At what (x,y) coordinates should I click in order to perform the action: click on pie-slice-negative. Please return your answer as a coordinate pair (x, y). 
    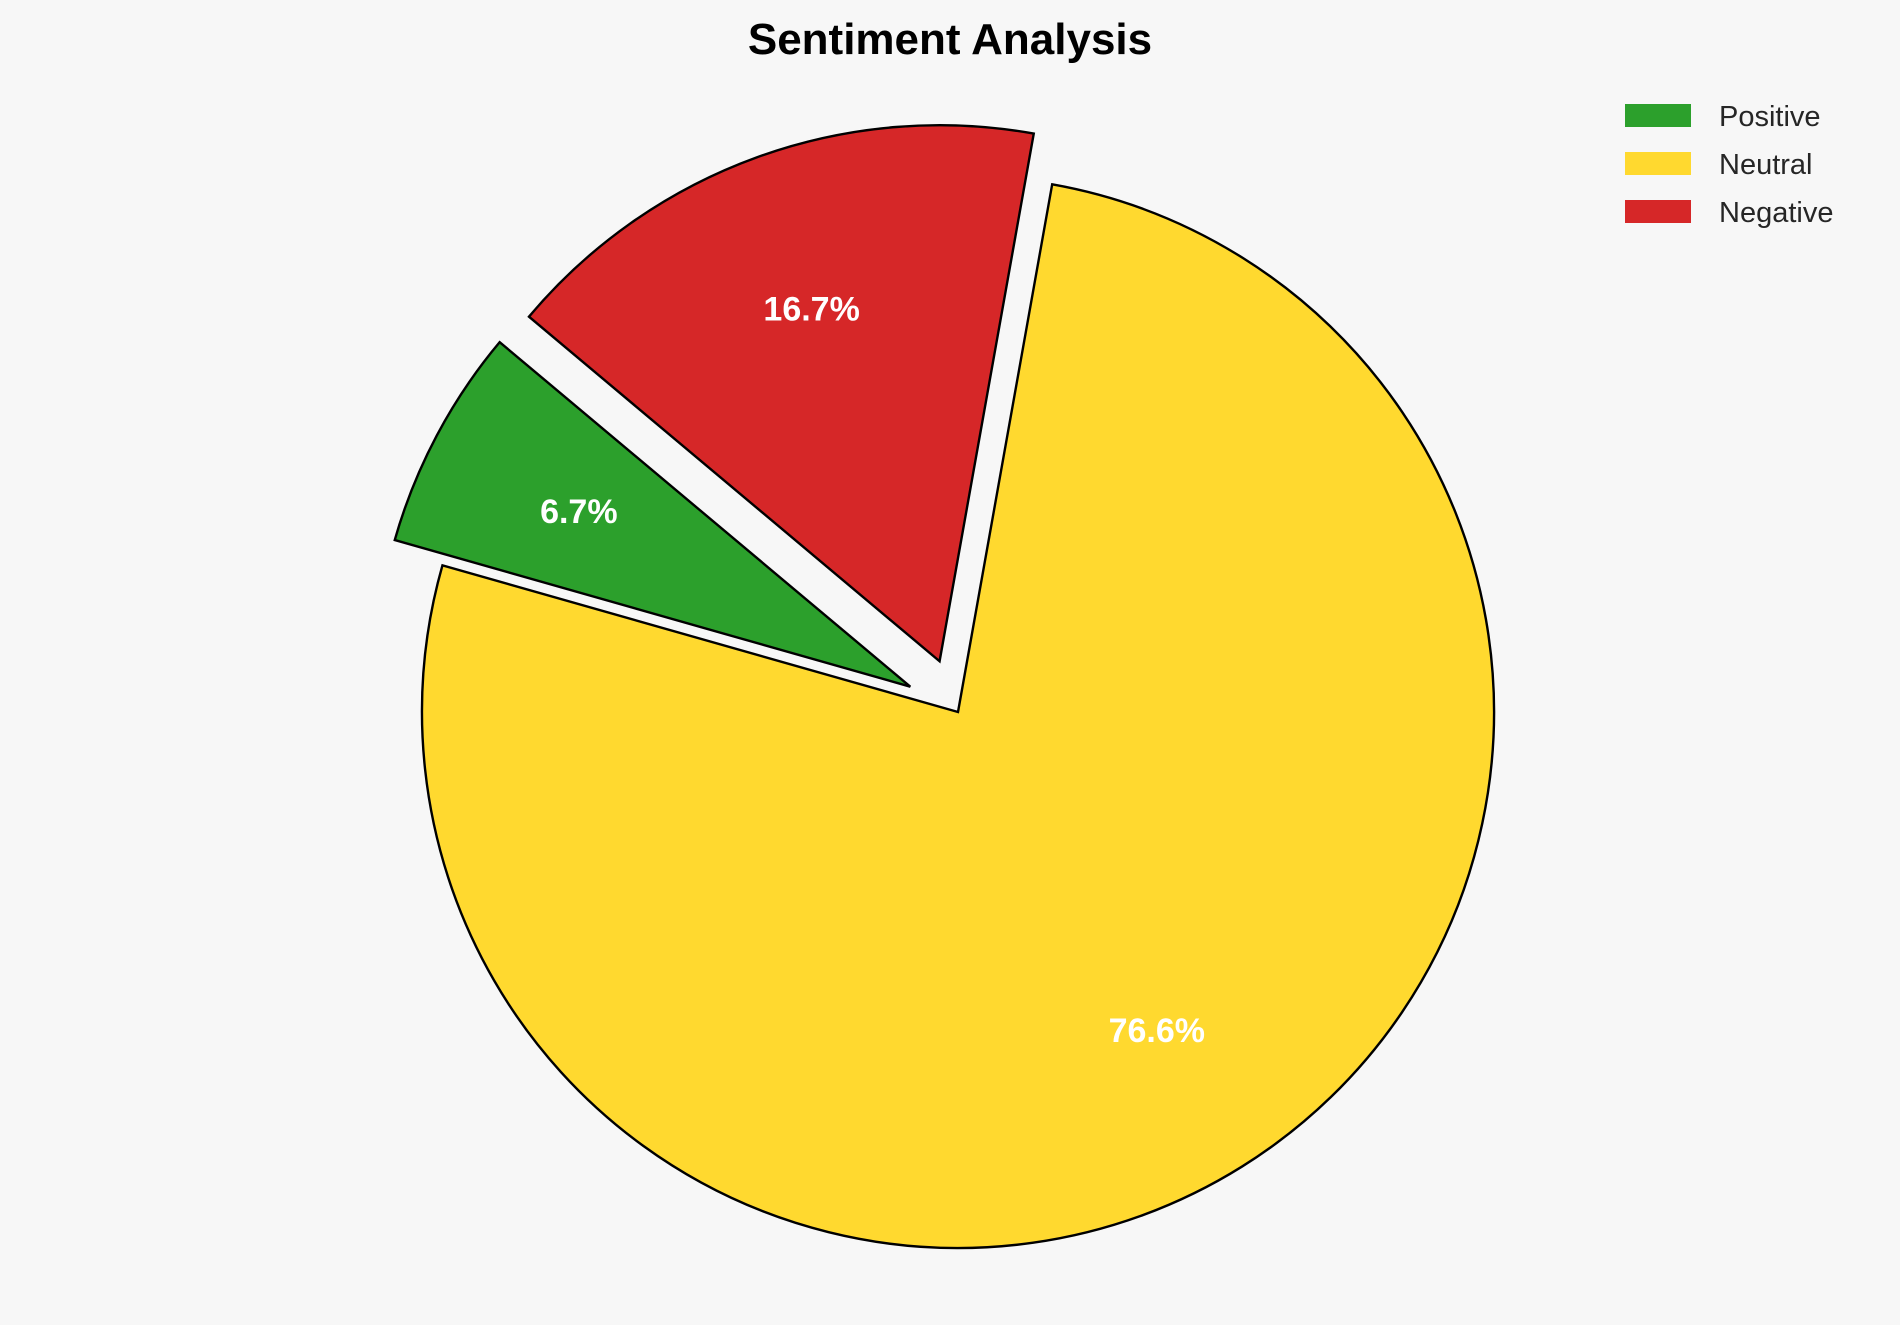
    Looking at the image, I should click on (781, 394).